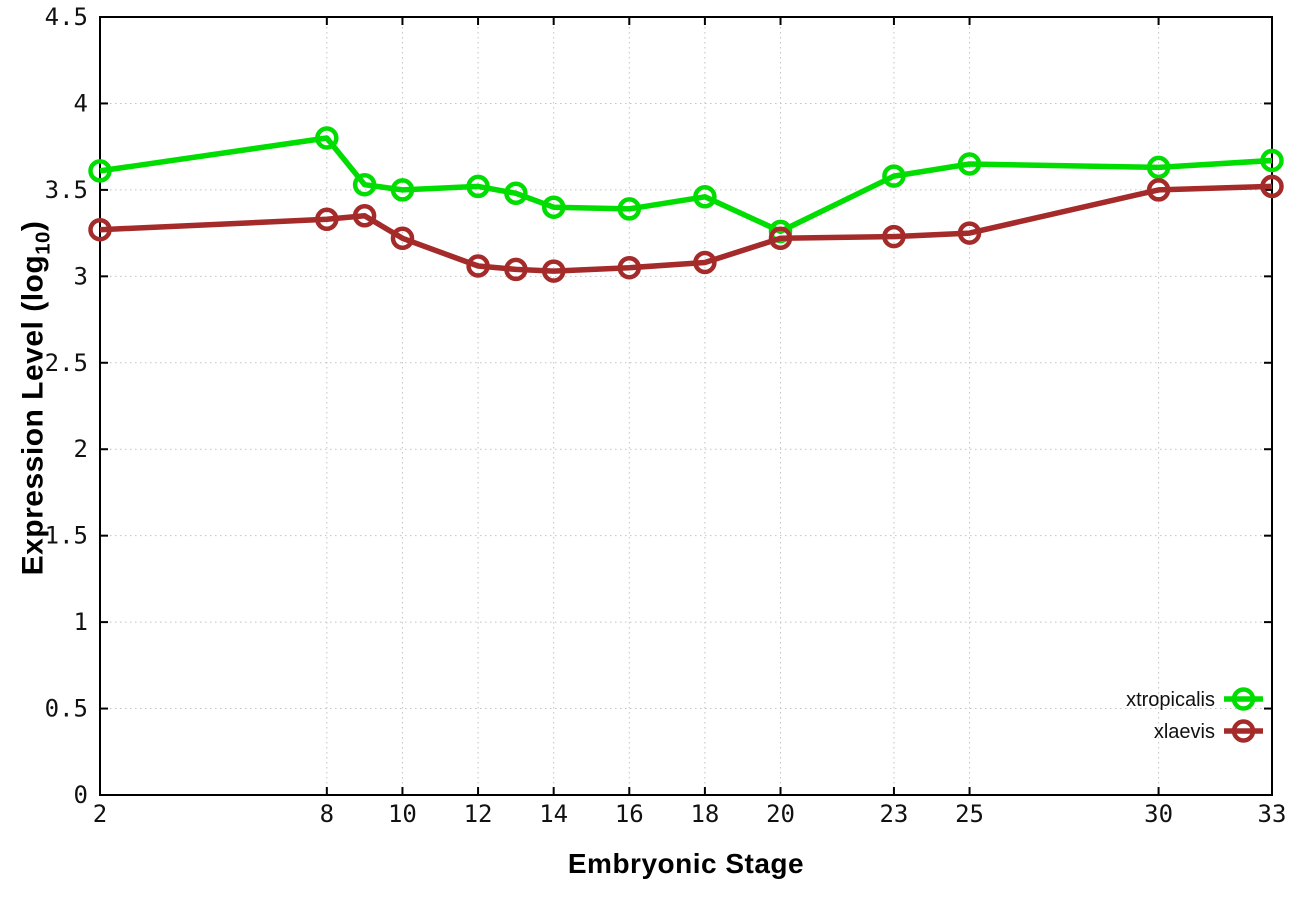 Image resolution: width=1296 pixels, height=907 pixels. What do you see at coordinates (686, 863) in the screenshot?
I see `x-axis-title: Embryonic Stage` at bounding box center [686, 863].